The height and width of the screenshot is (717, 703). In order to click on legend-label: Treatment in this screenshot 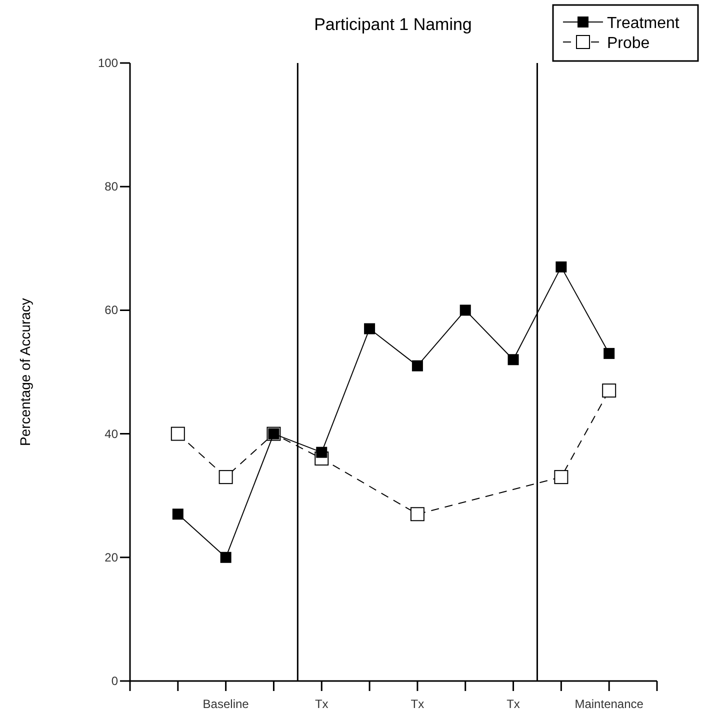, I will do `click(643, 23)`.